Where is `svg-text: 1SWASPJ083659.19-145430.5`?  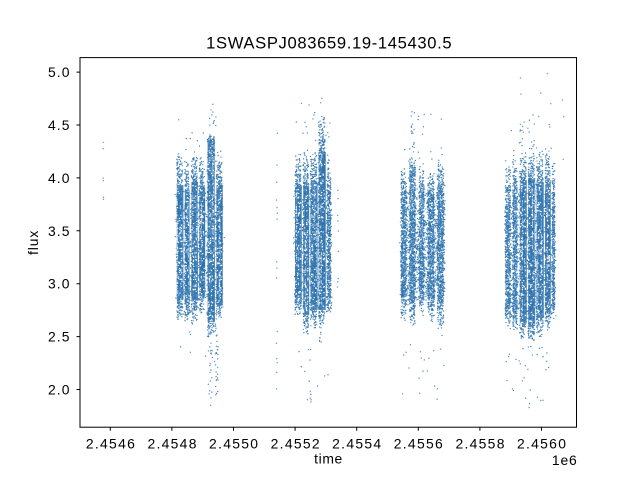
svg-text: 1SWASPJ083659.19-145430.5 is located at coordinates (329, 42).